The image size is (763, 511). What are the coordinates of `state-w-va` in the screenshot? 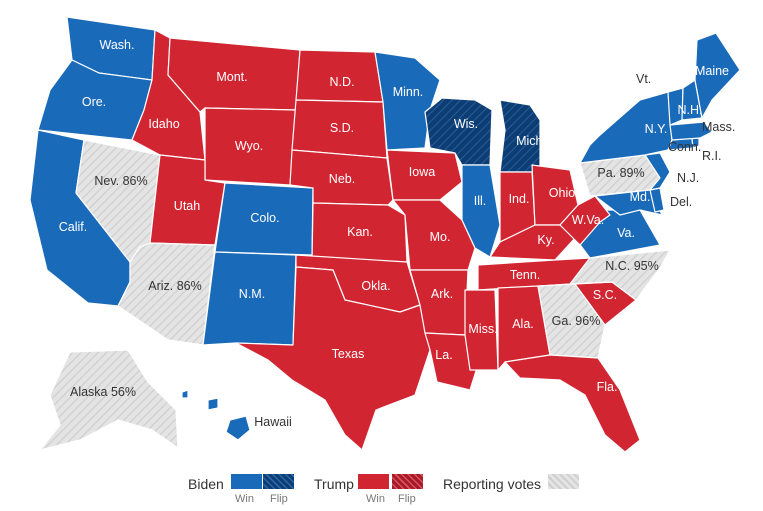 It's located at (585, 220).